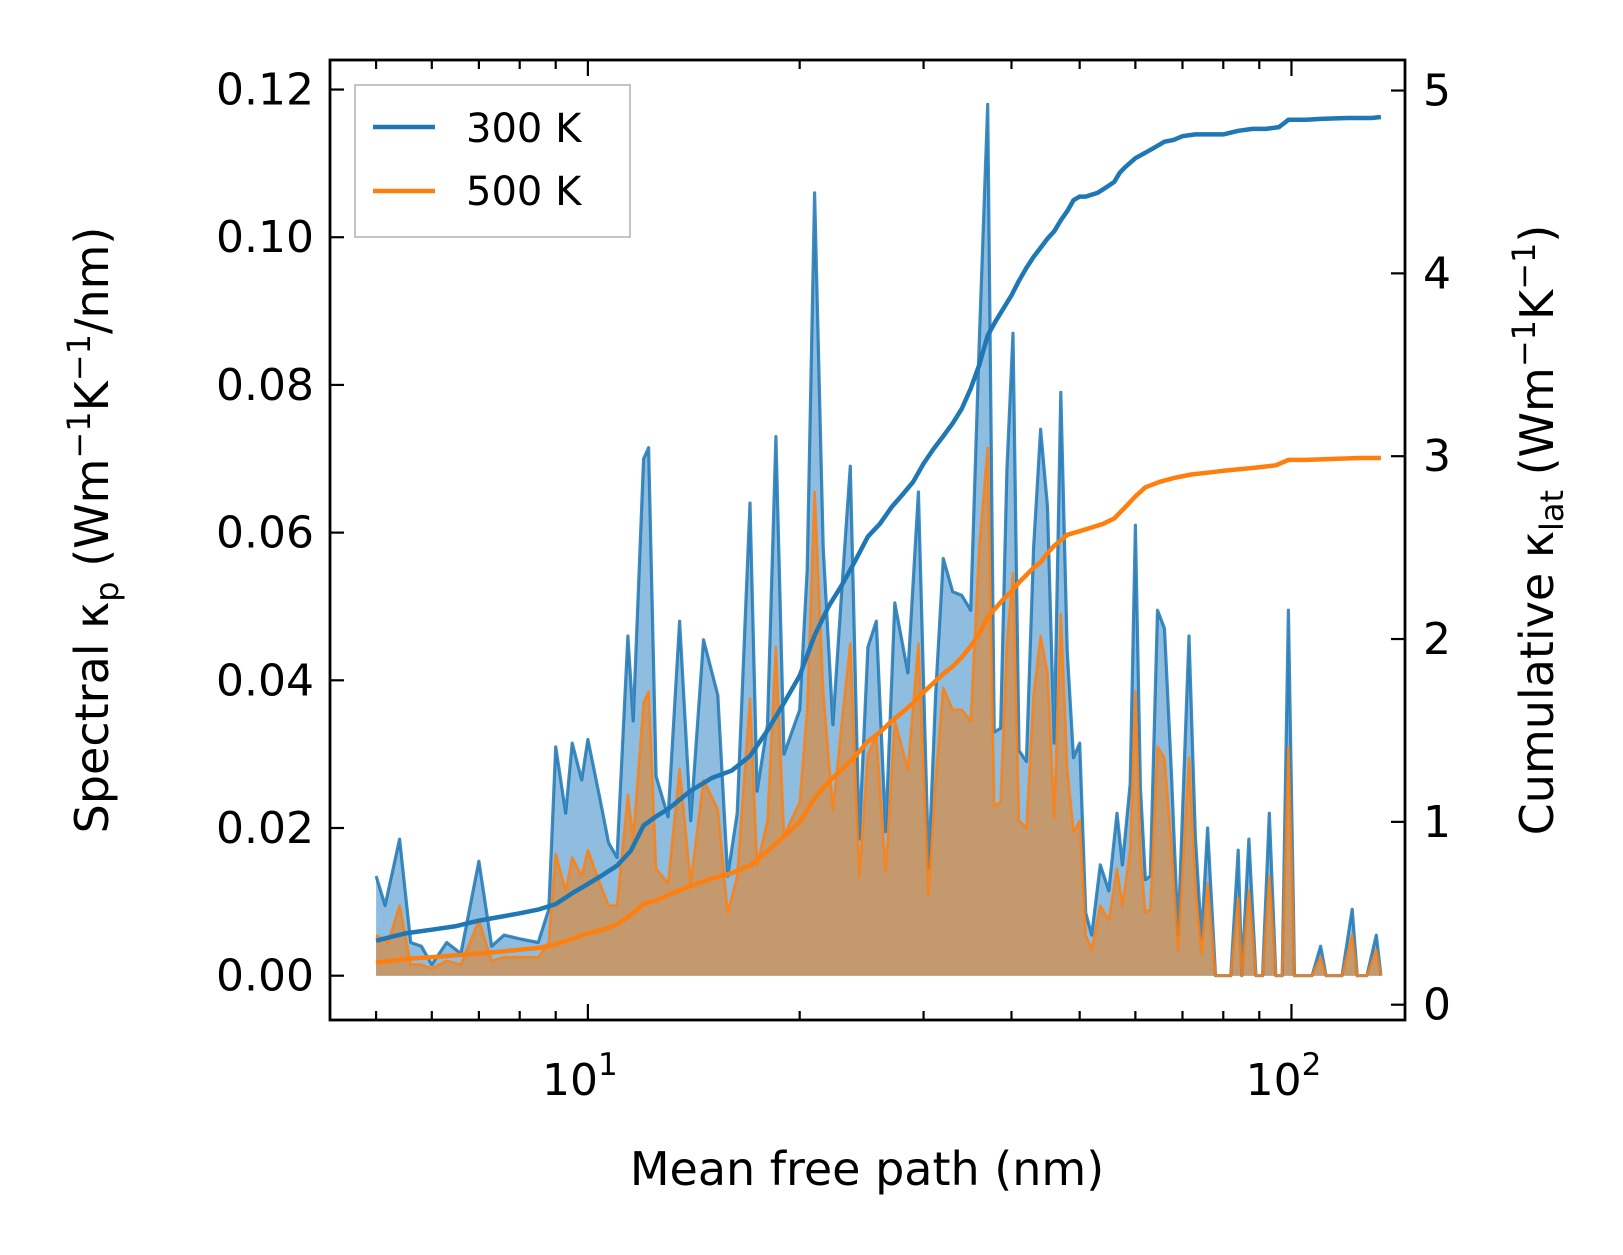 This screenshot has width=1623, height=1255. What do you see at coordinates (524, 192) in the screenshot?
I see `legend-label-500k: 500 K` at bounding box center [524, 192].